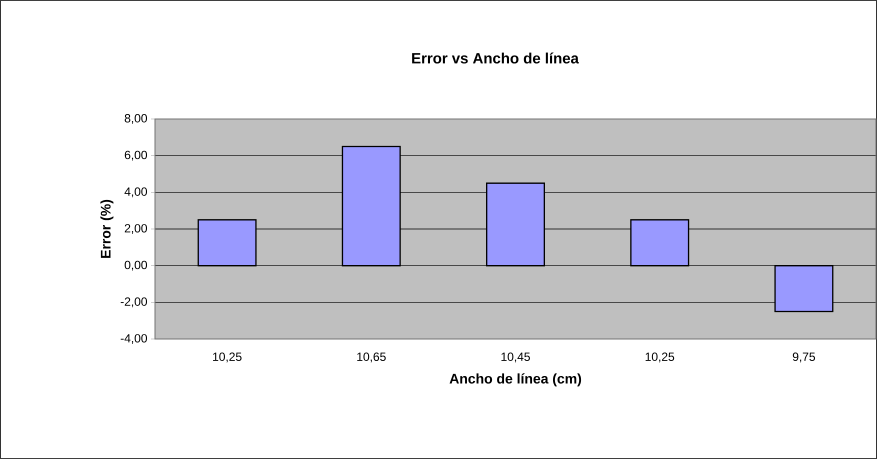  What do you see at coordinates (136, 119) in the screenshot?
I see `y-tick-label: 8,00` at bounding box center [136, 119].